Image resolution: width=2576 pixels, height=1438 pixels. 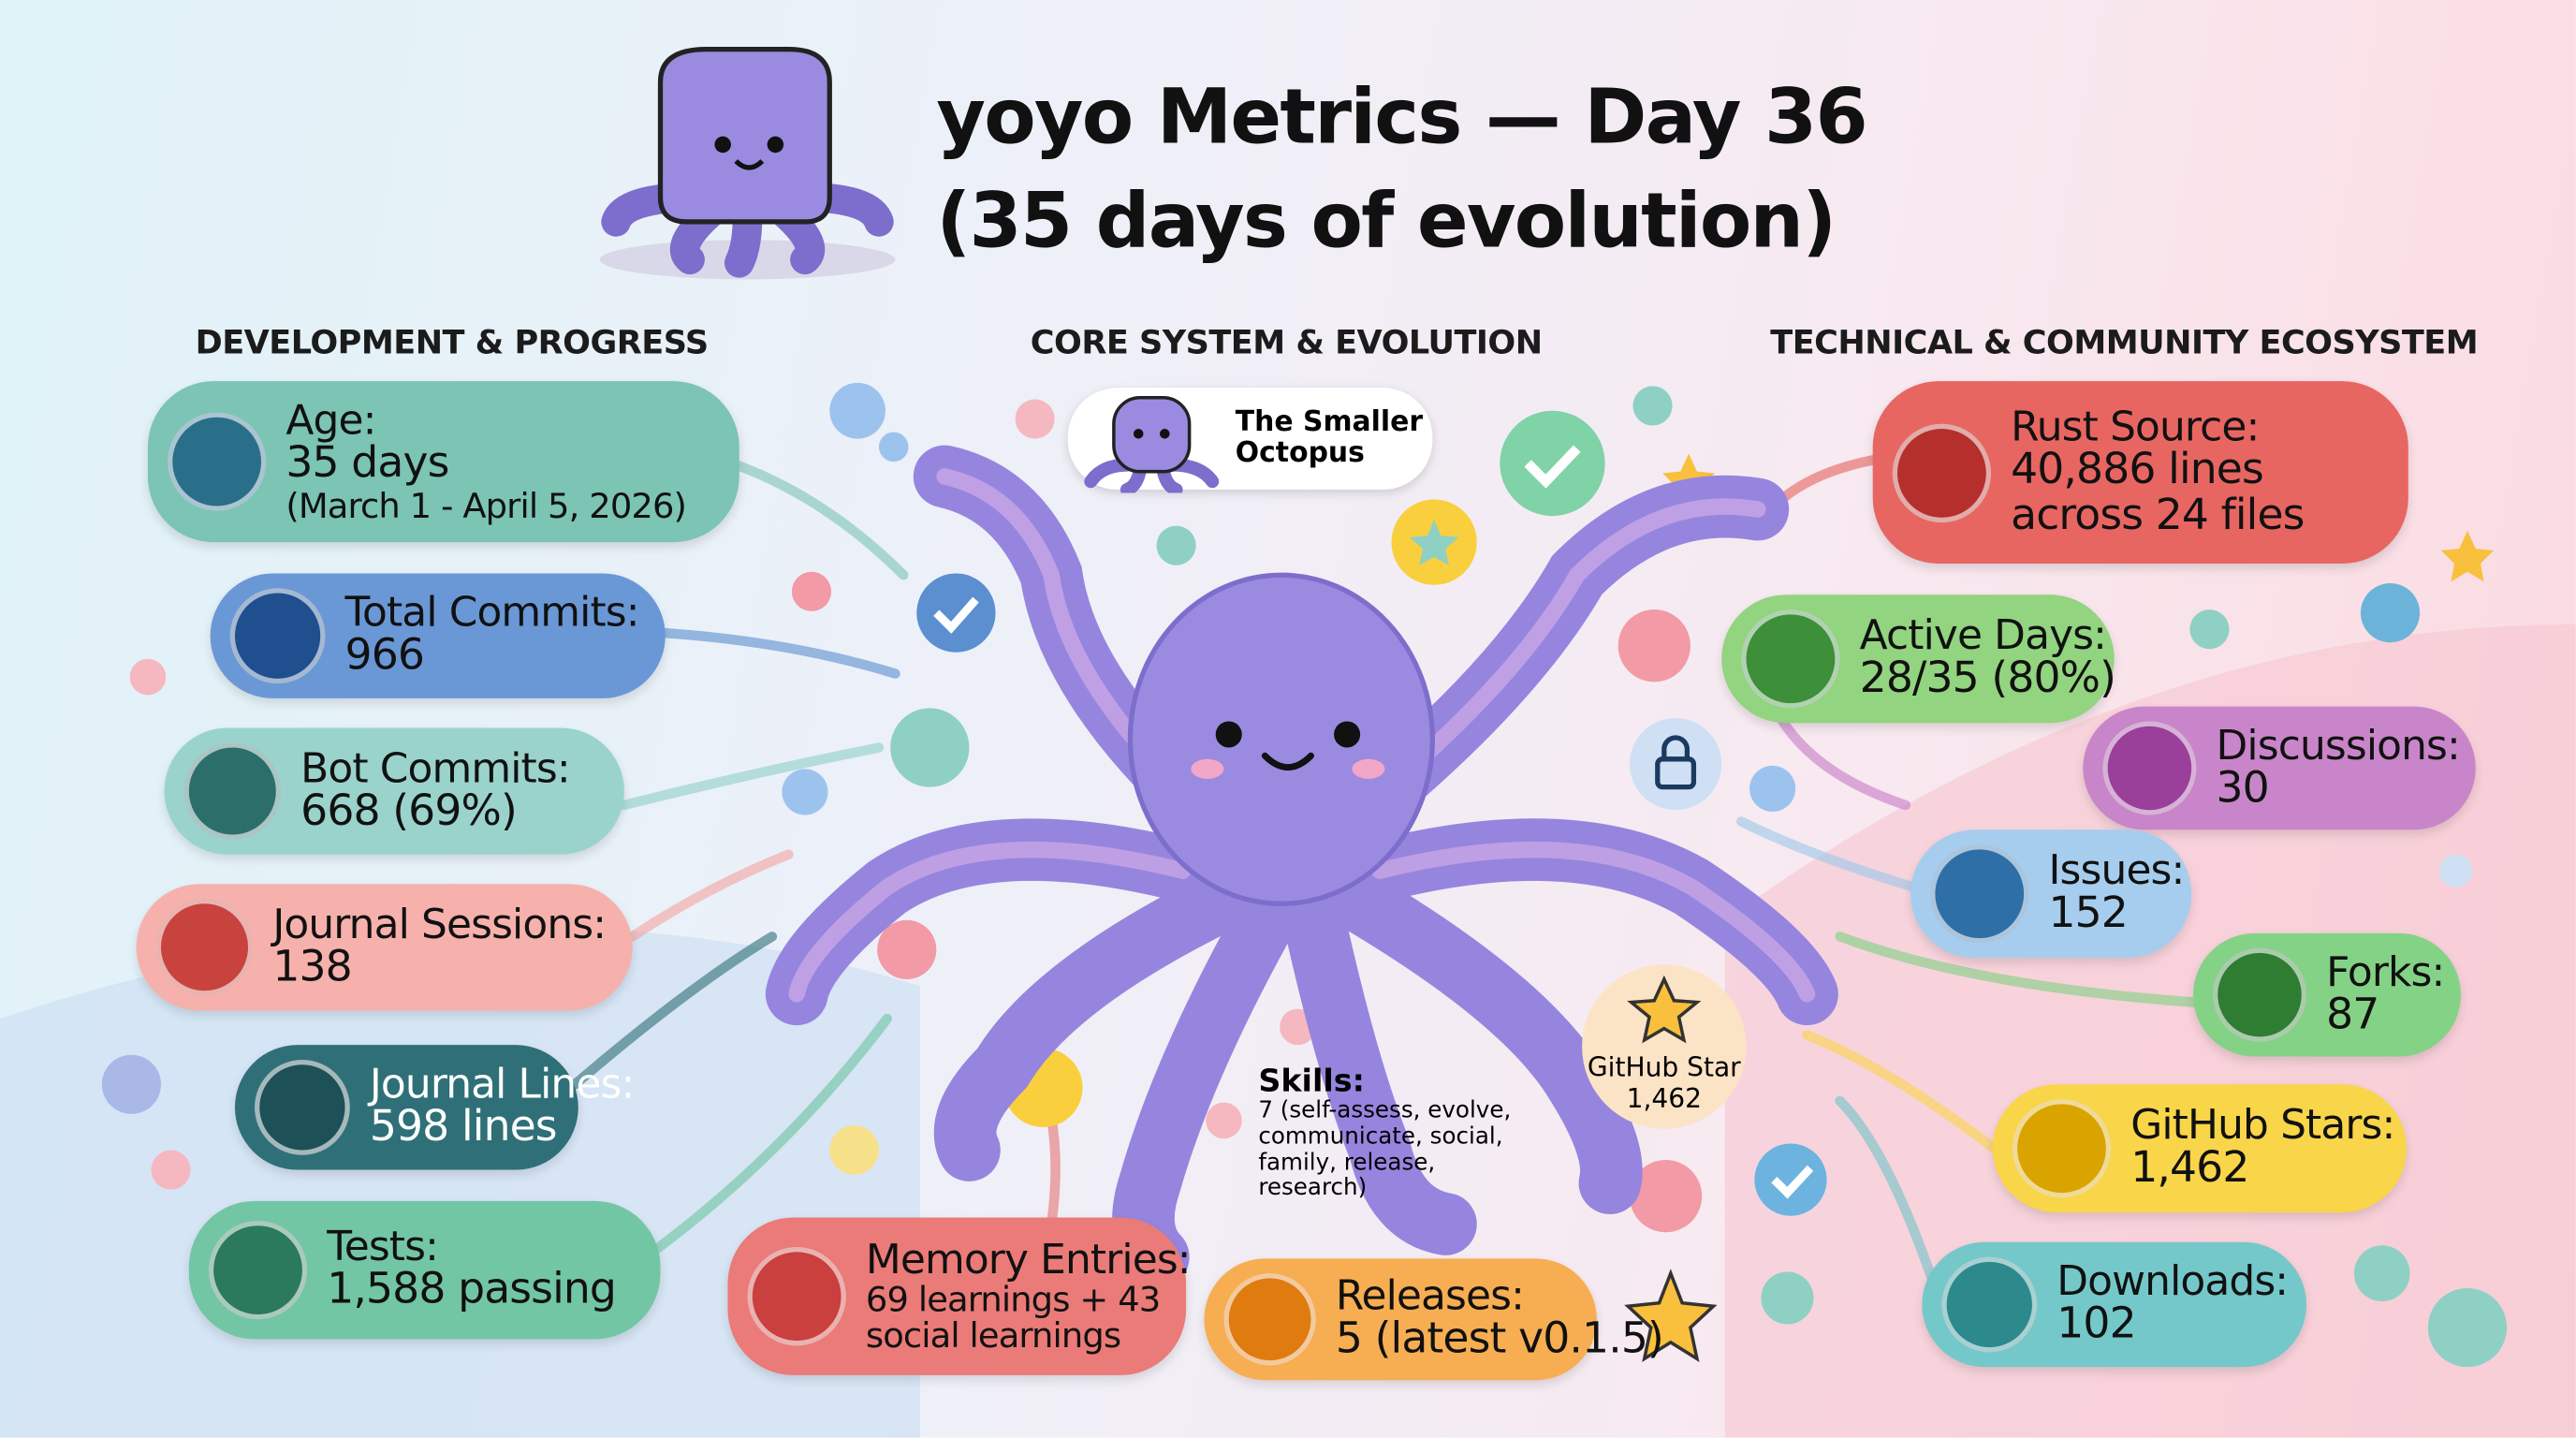 What do you see at coordinates (1386, 220) in the screenshot?
I see `title: (35 days of evolution)` at bounding box center [1386, 220].